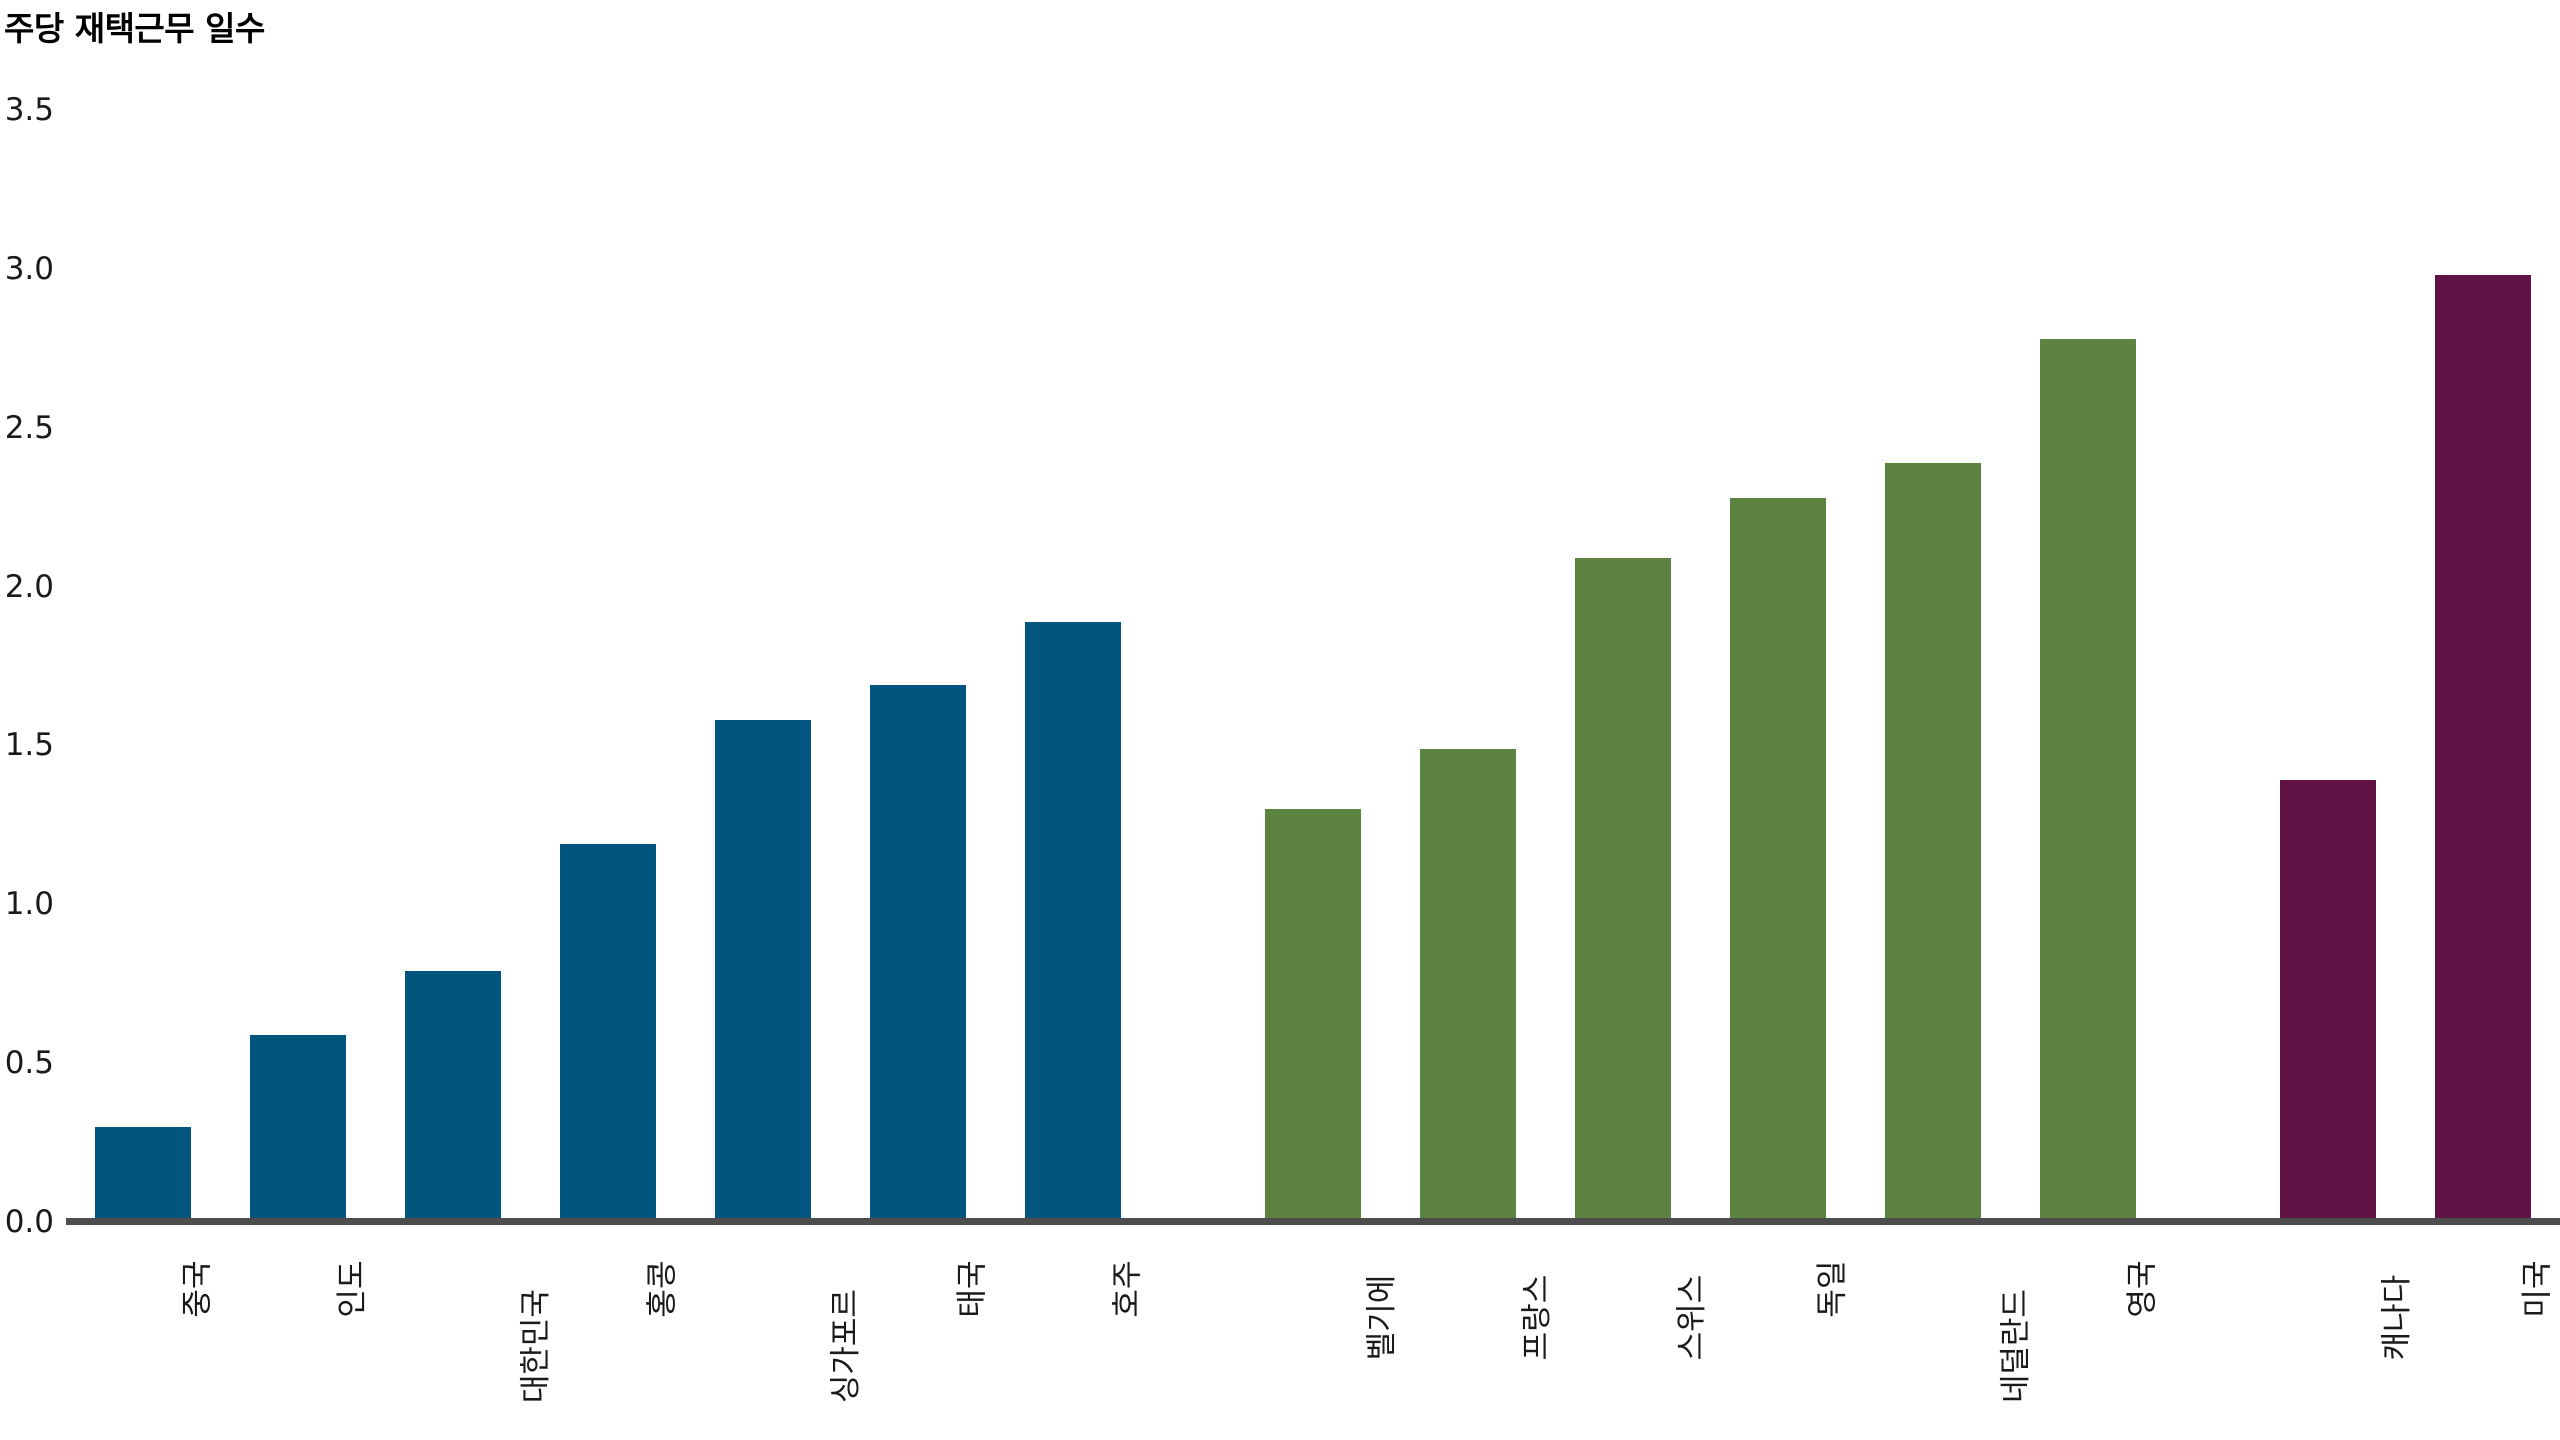  I want to click on x-tick-label: 영국, so click(2142, 1289).